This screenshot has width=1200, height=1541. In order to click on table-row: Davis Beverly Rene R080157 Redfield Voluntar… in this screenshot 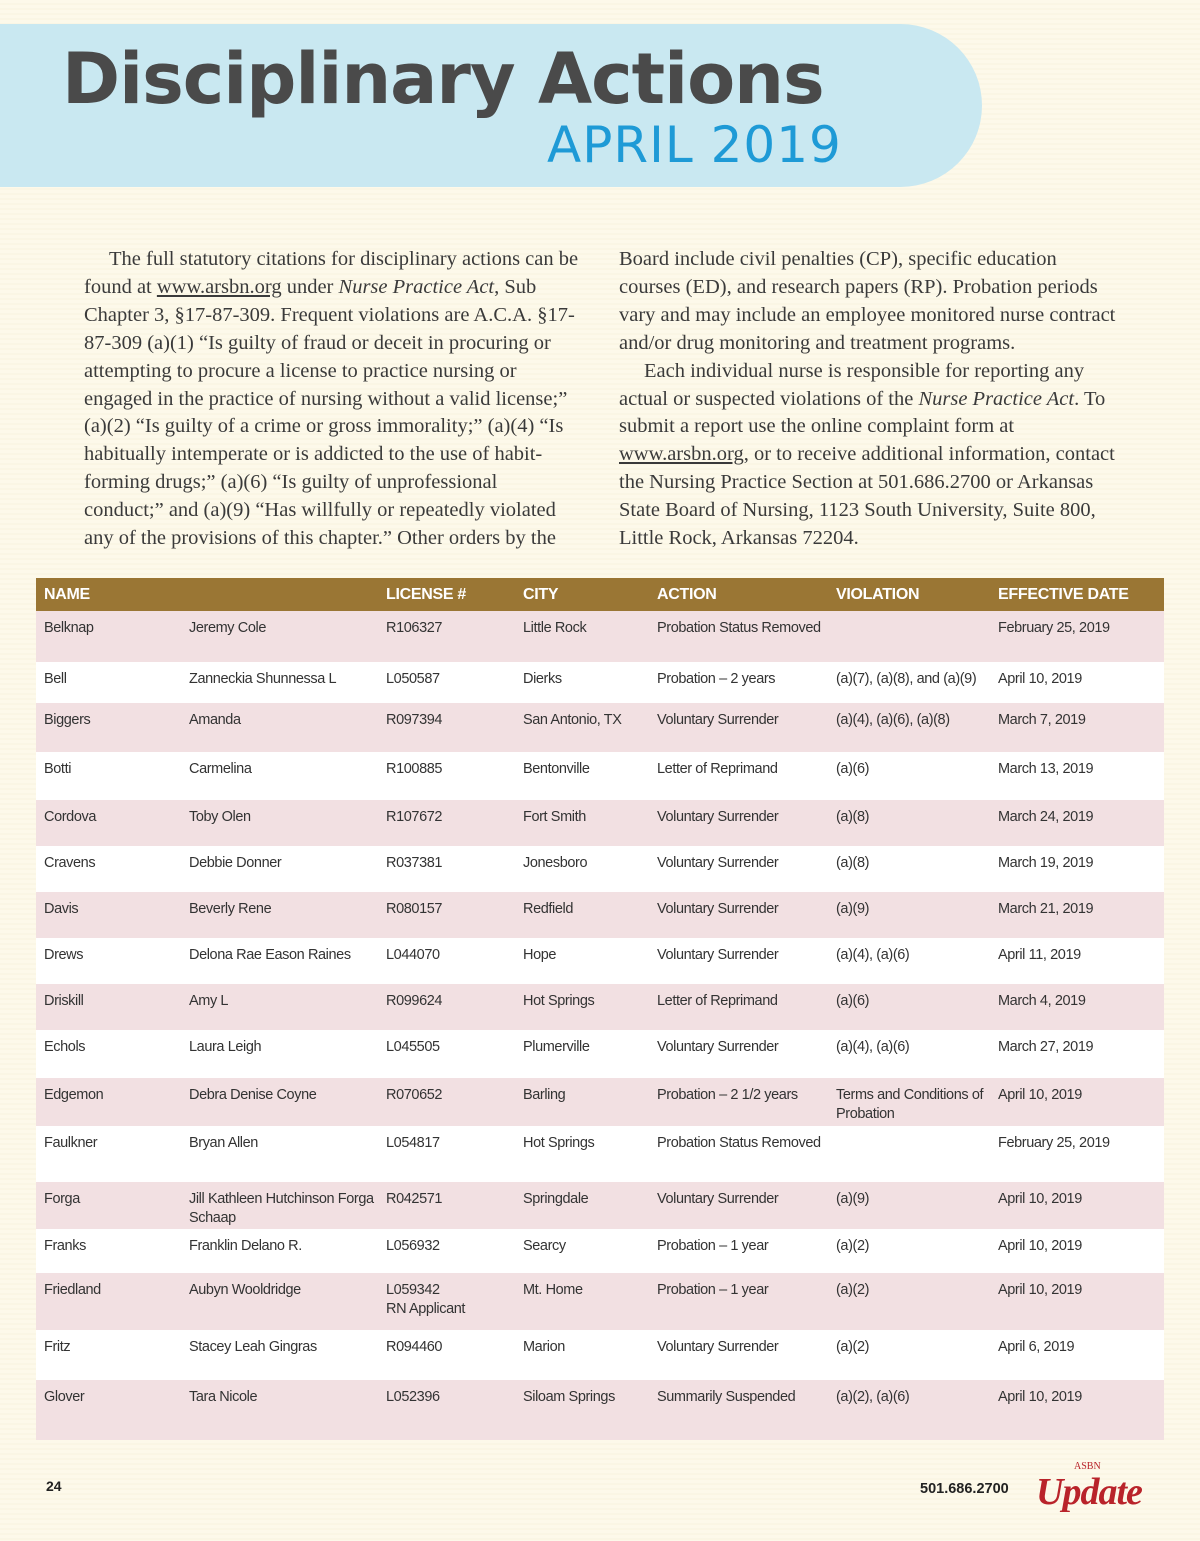, I will do `click(600, 915)`.